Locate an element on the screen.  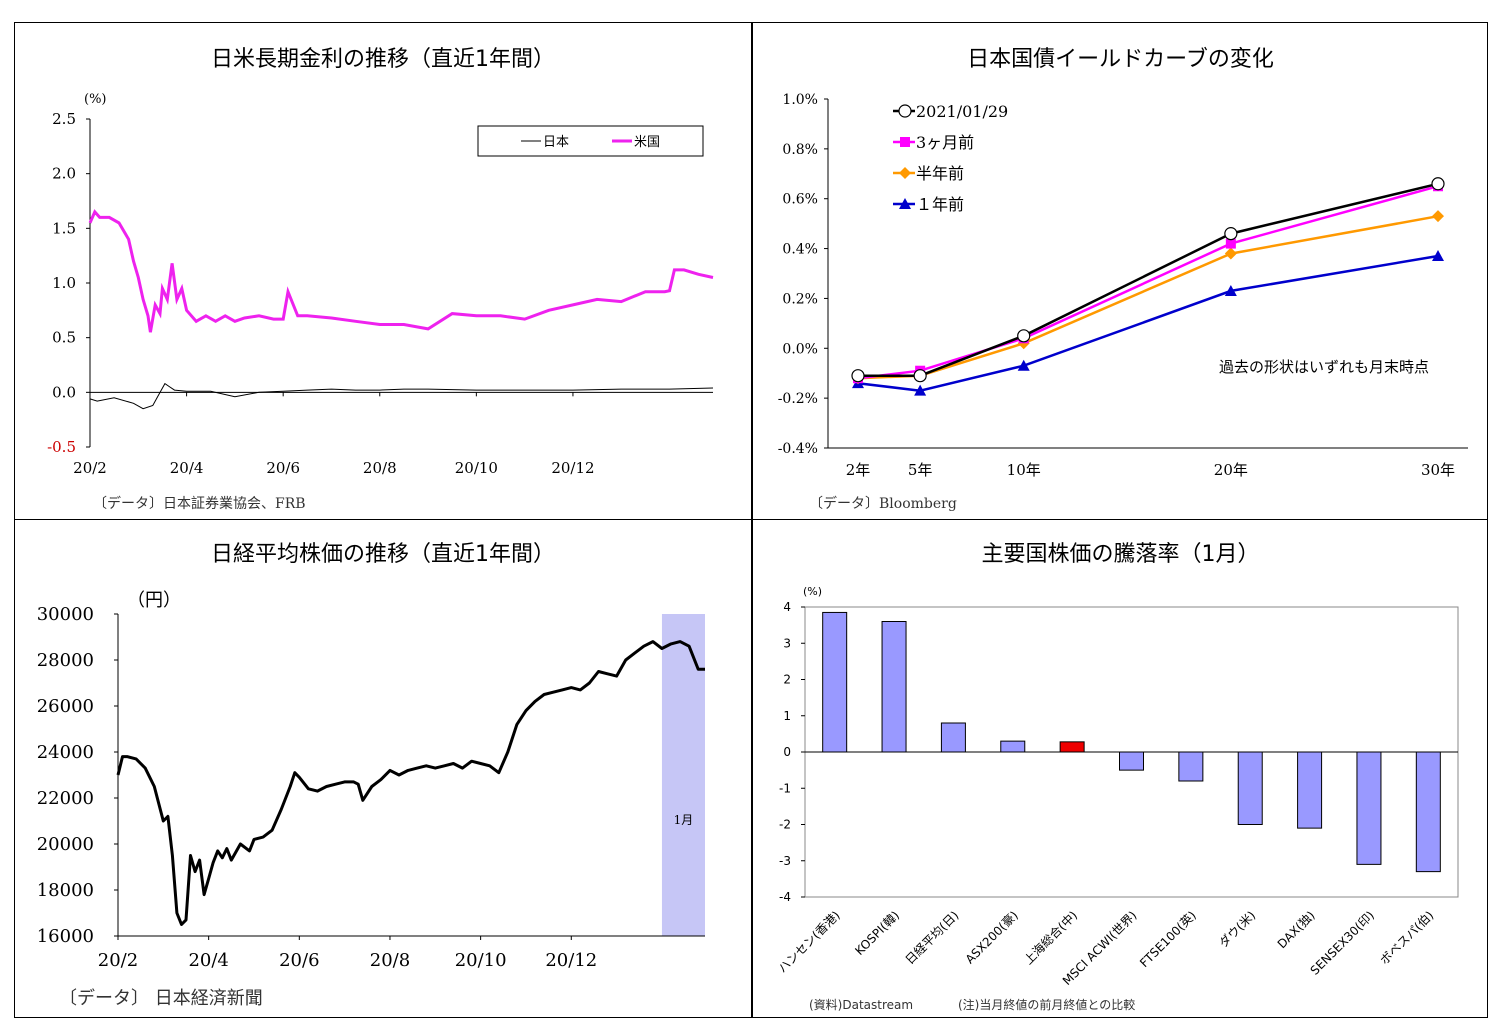
y-tick-label: 22000 is located at coordinates (65, 798).